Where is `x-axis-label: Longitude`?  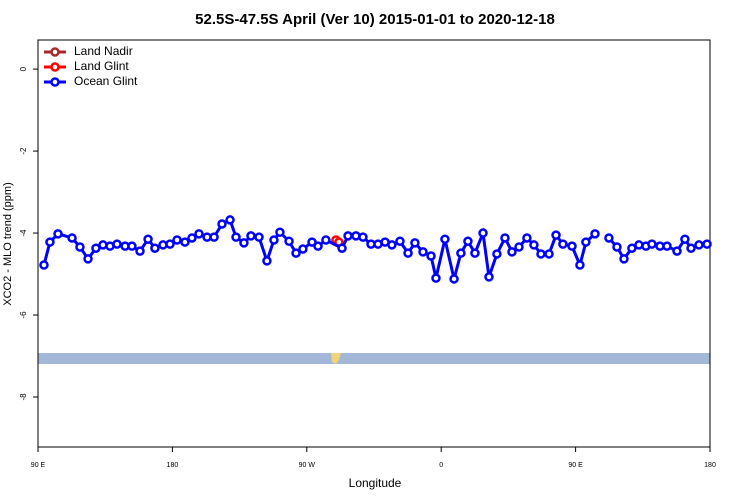
x-axis-label: Longitude is located at coordinates (375, 483).